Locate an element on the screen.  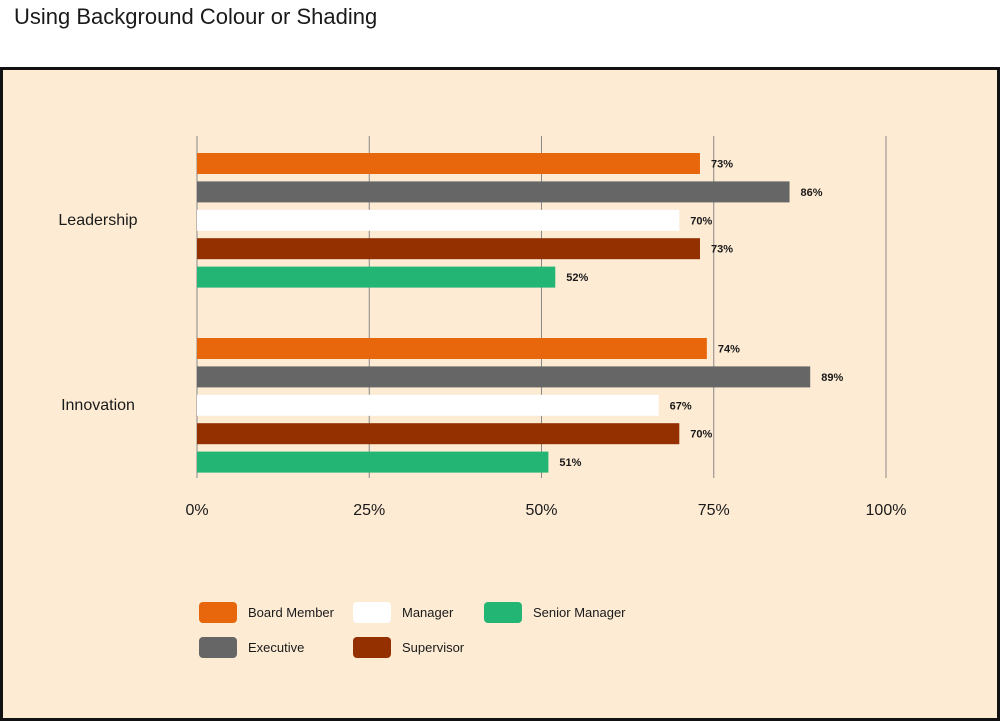
data-label: 67% is located at coordinates (681, 406).